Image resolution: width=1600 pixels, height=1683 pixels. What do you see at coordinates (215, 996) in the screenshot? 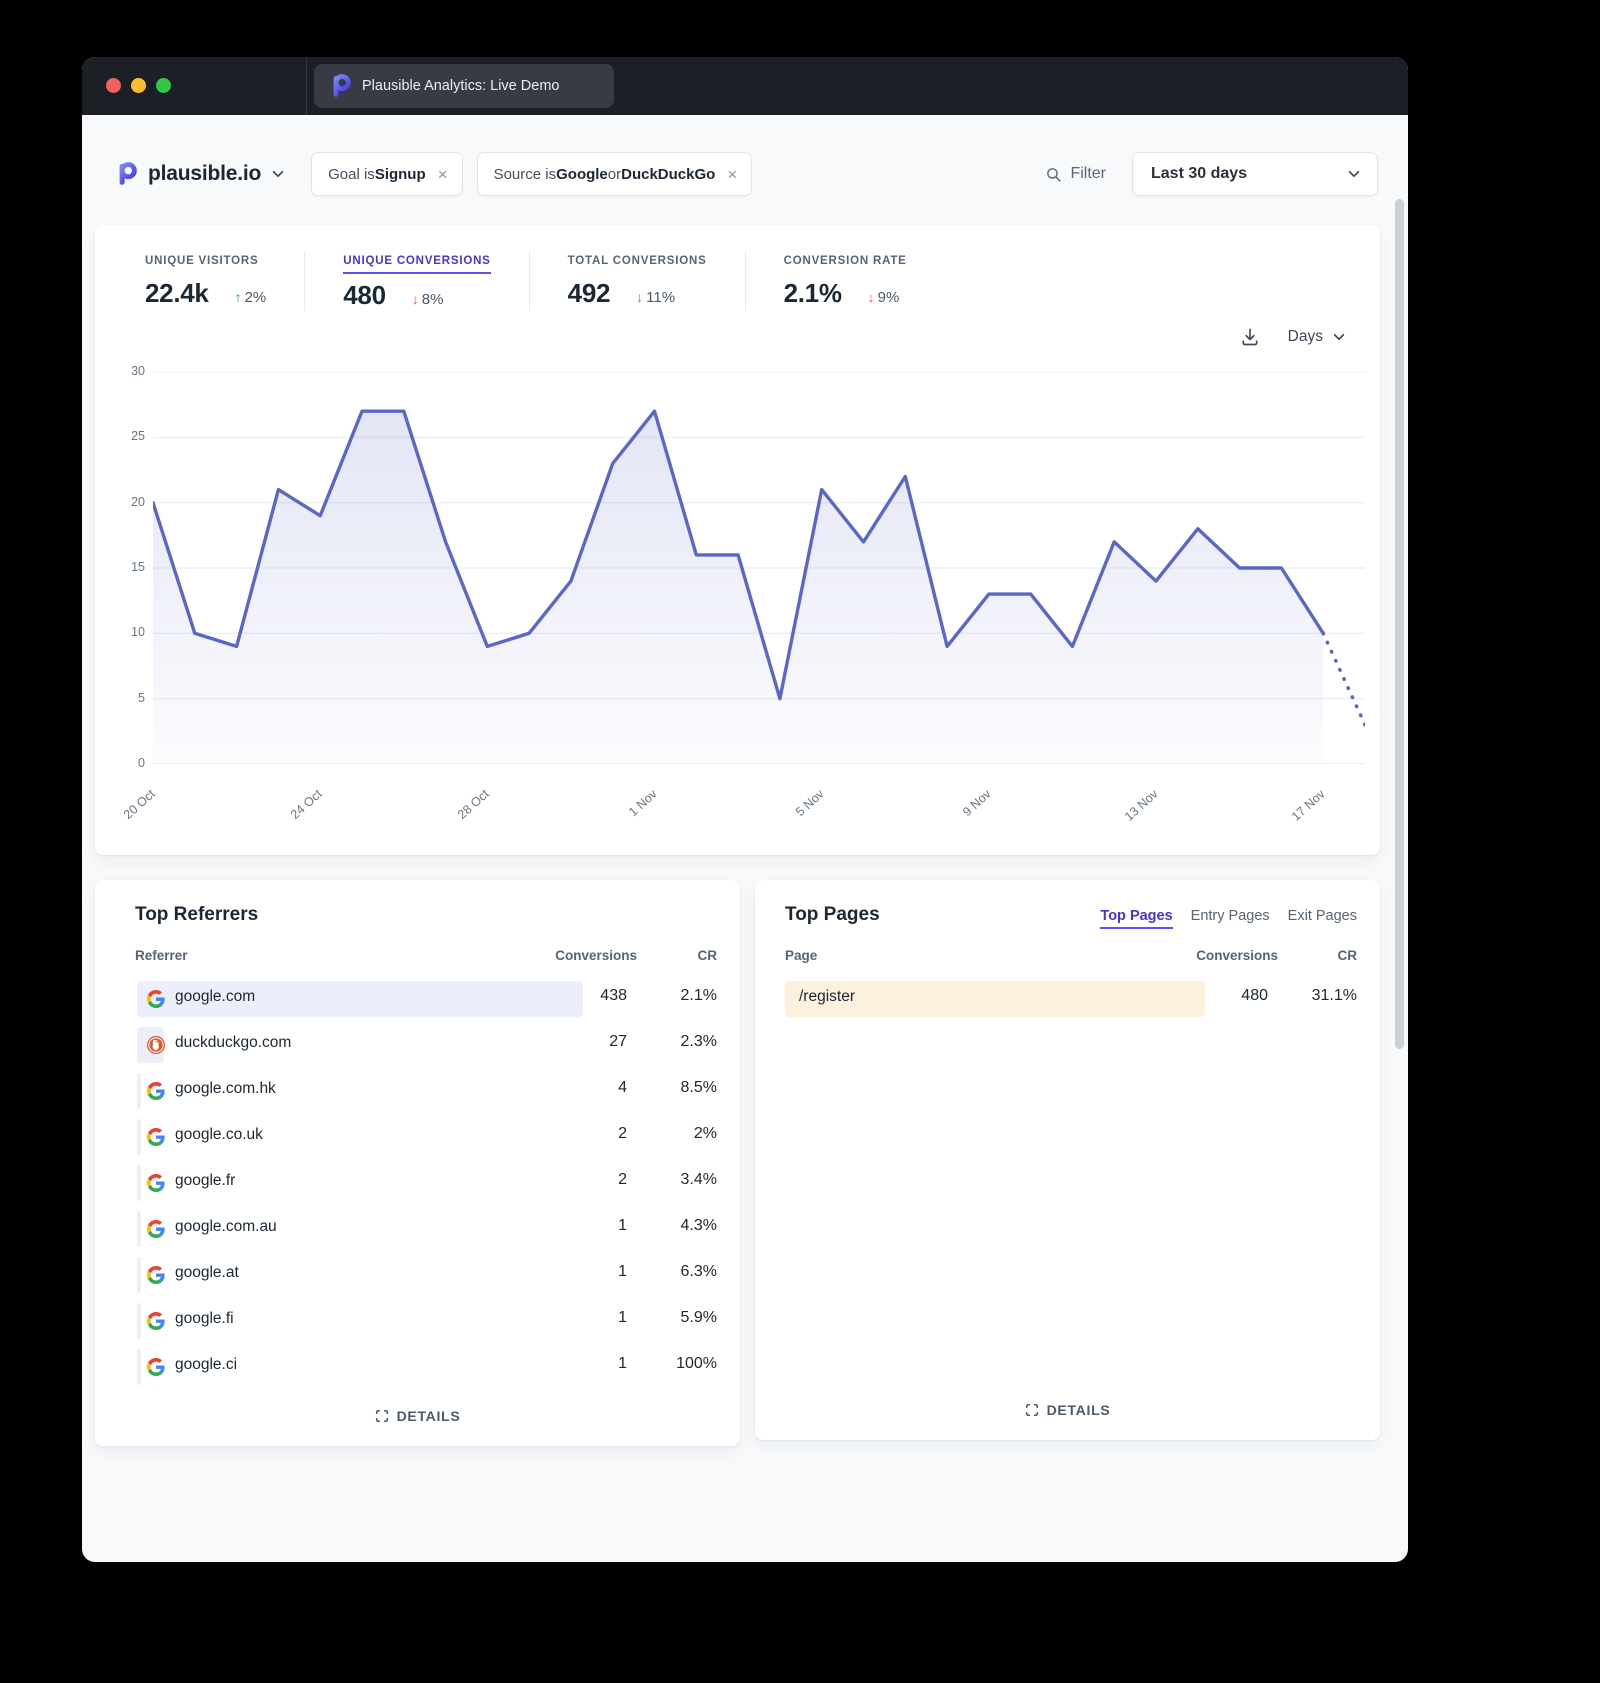
I see `referrer-name: google.com` at bounding box center [215, 996].